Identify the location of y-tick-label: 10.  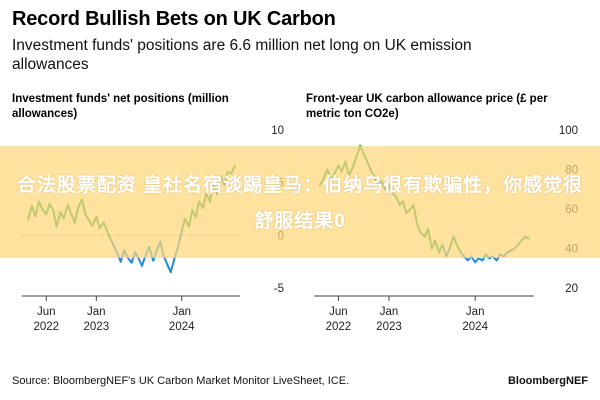
(277, 131).